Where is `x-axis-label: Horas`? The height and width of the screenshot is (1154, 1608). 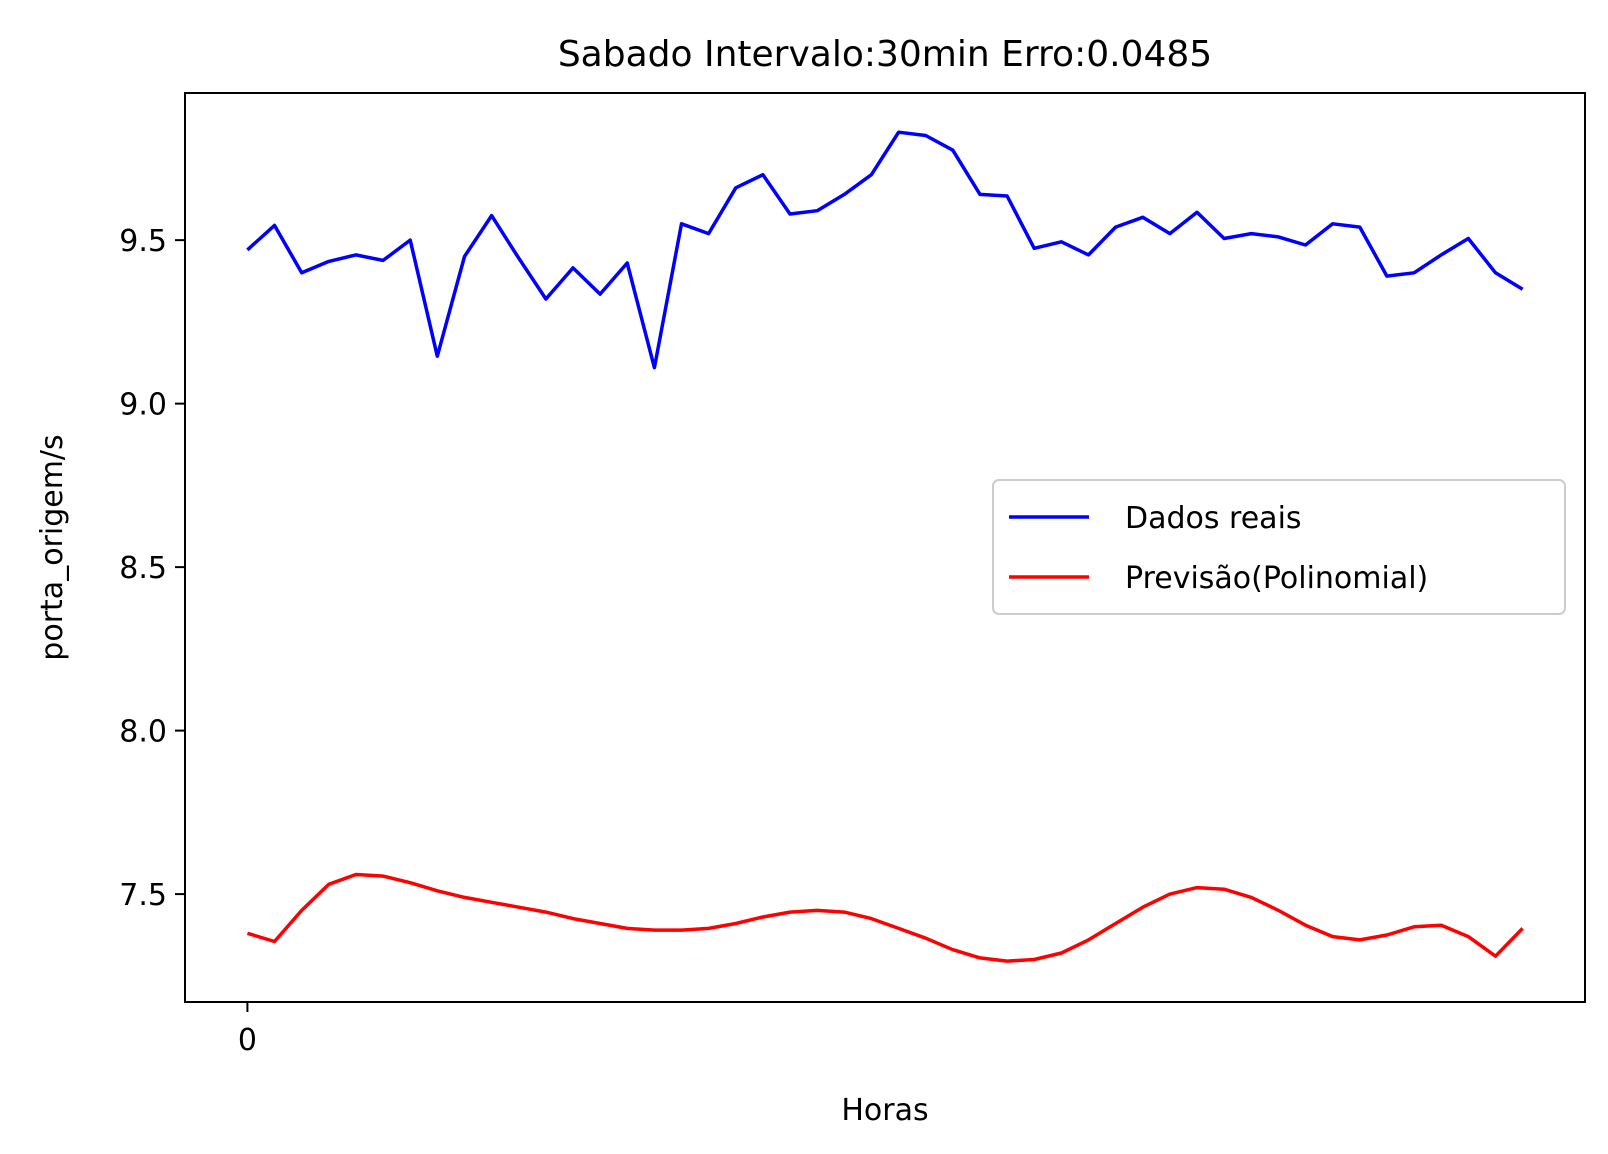 x-axis-label: Horas is located at coordinates (884, 1110).